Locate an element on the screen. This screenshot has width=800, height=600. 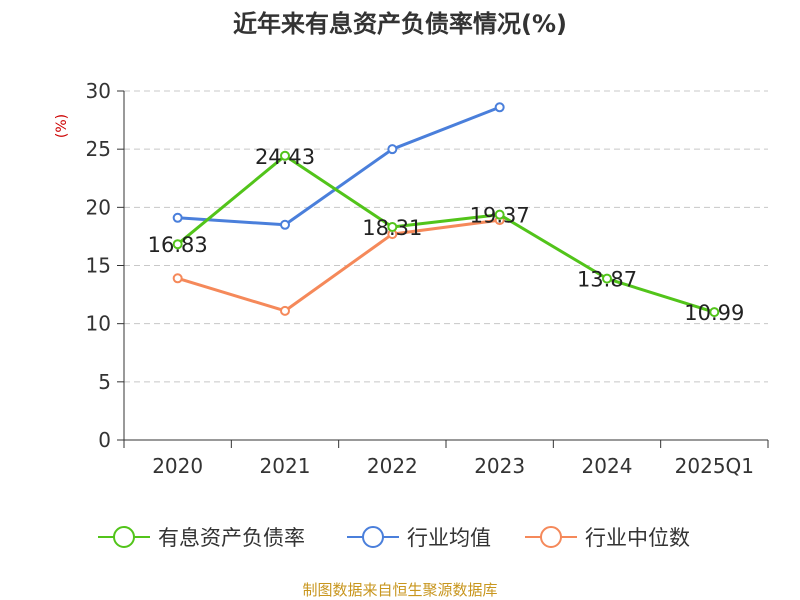
data-label: 13.87 is located at coordinates (607, 280).